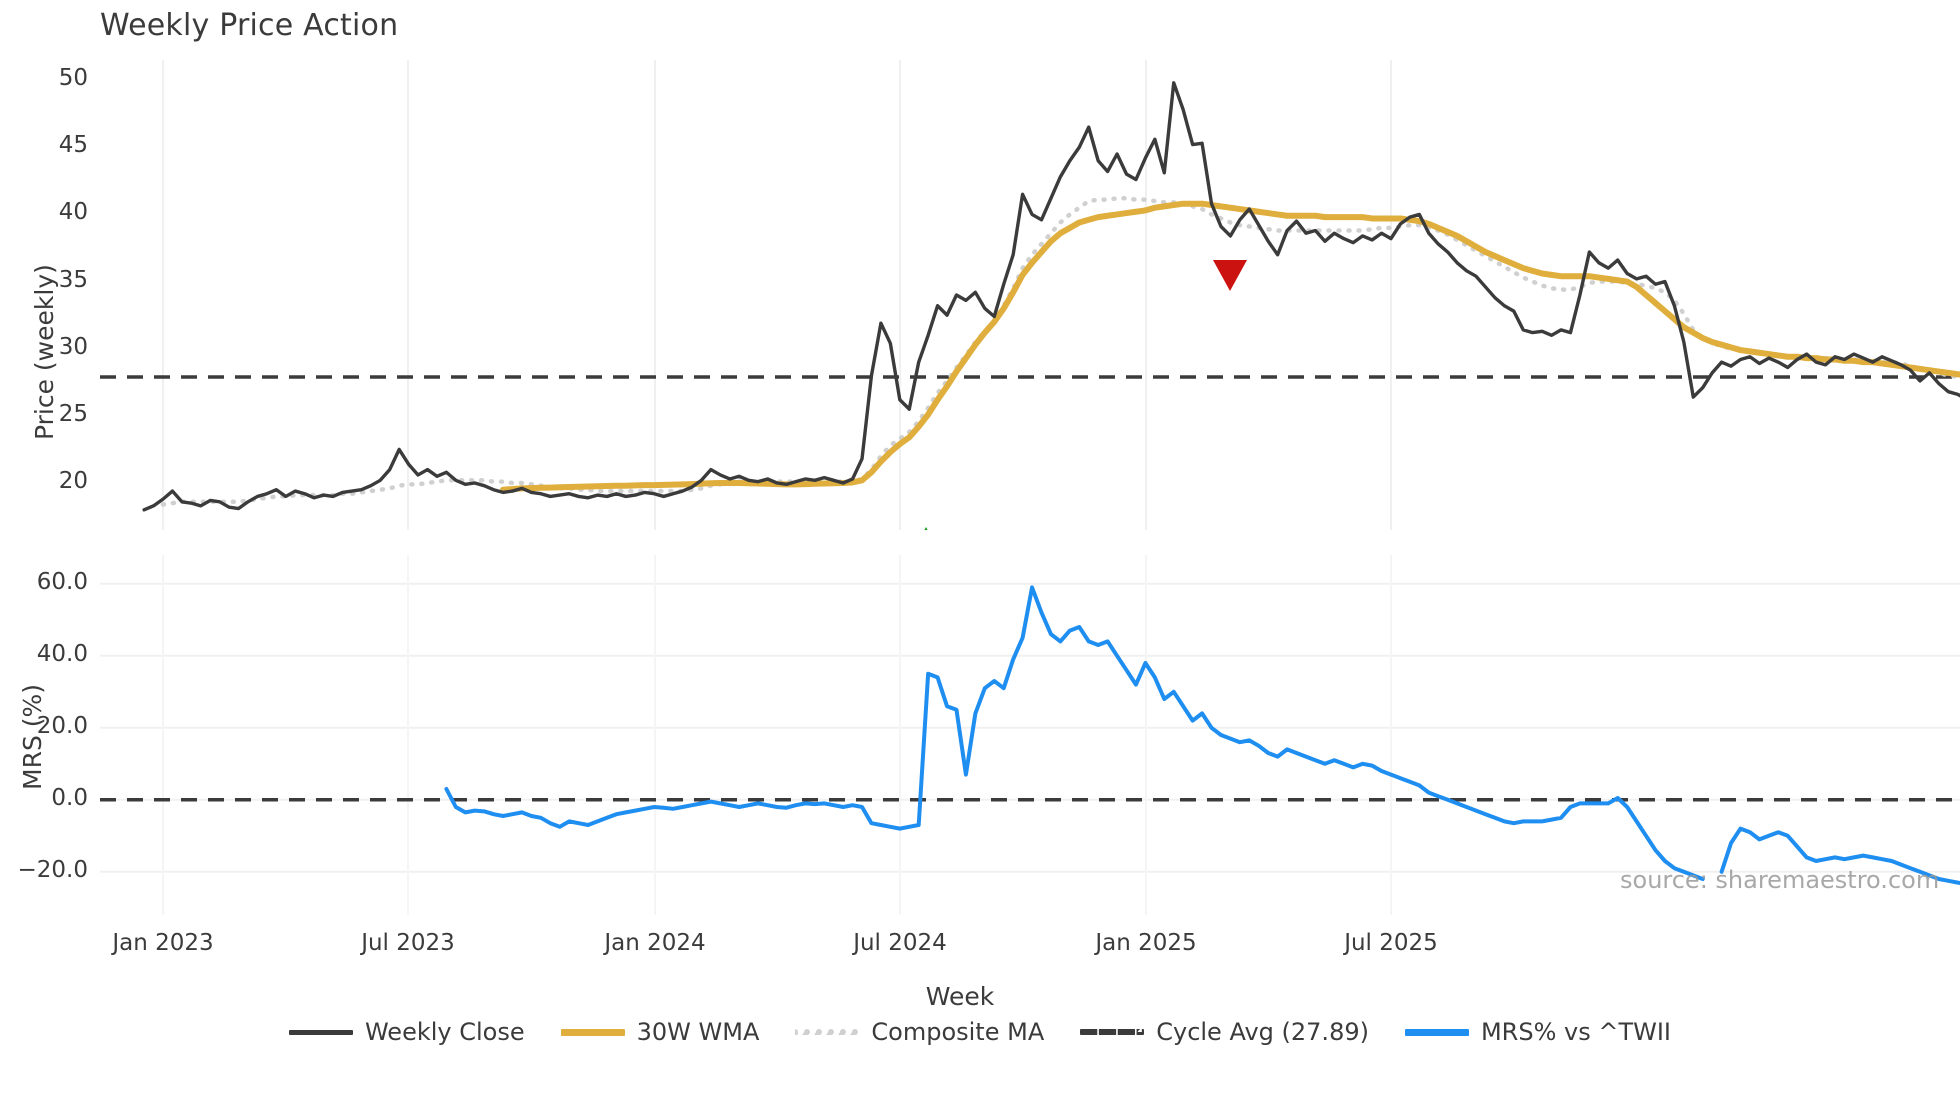 This screenshot has height=1102, width=1960. Describe the element at coordinates (69, 797) in the screenshot. I see `mrs-y-tick-3: 0.0` at that location.